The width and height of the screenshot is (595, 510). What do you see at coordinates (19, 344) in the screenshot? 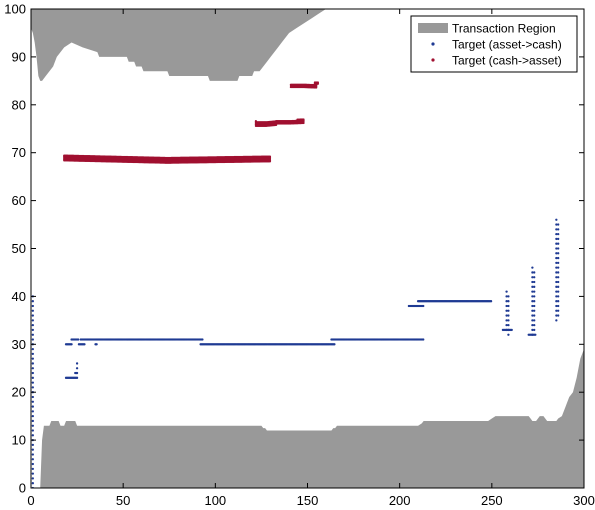
I see `y-tick-label: 30` at bounding box center [19, 344].